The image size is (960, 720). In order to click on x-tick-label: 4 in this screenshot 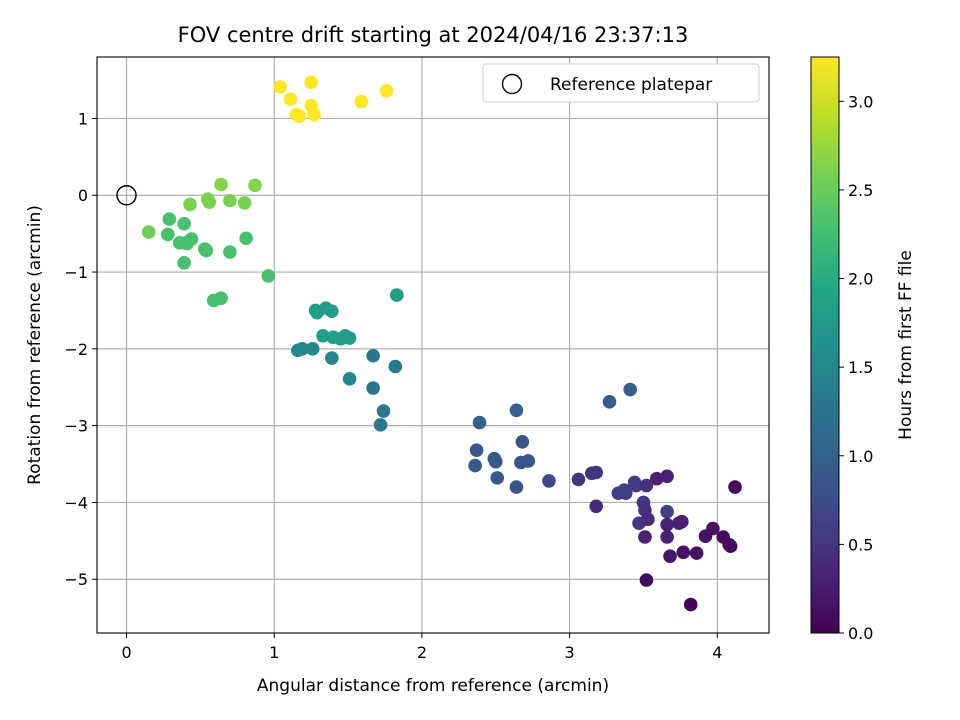, I will do `click(717, 652)`.